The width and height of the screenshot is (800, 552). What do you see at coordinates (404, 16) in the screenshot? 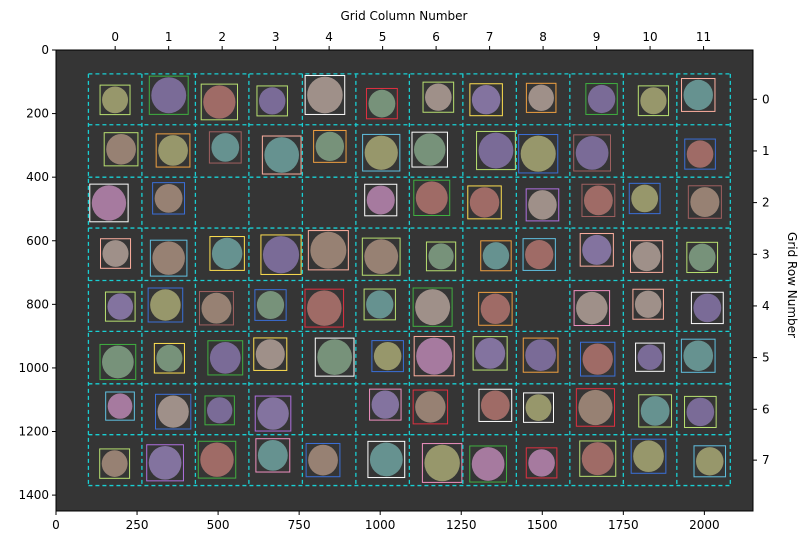
I see `top-axis-label: Grid Column Number` at bounding box center [404, 16].